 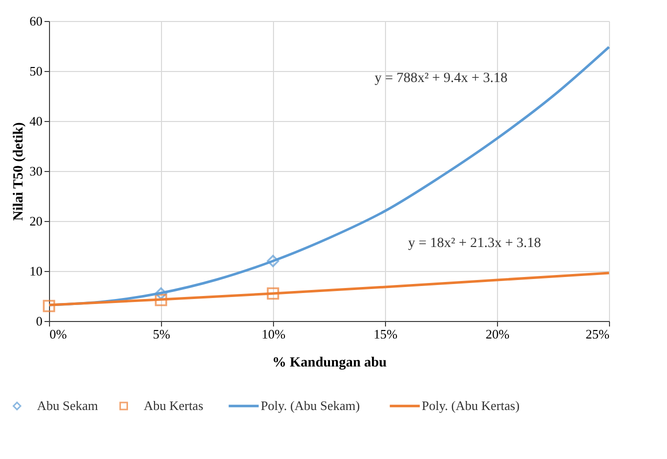 I want to click on annotation: y = 788x² + 9.4x + 3.18, so click(x=441, y=78).